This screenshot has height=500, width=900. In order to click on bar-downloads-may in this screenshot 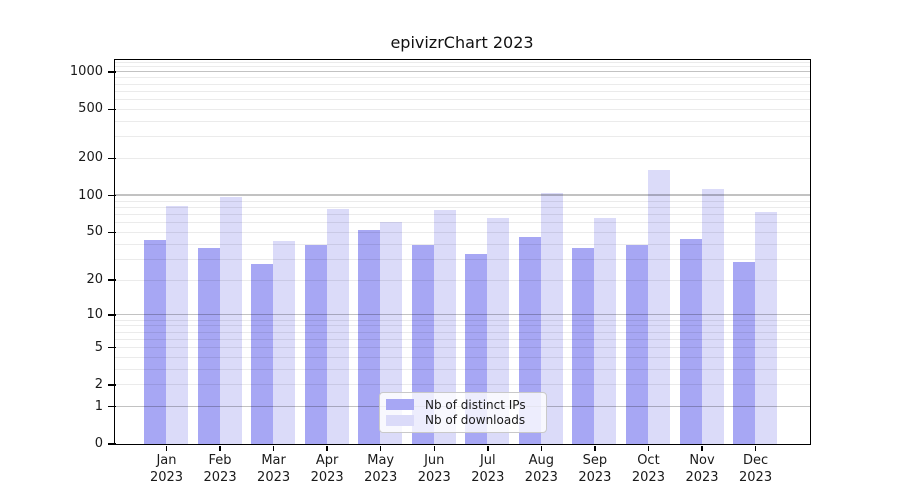, I will do `click(391, 333)`.